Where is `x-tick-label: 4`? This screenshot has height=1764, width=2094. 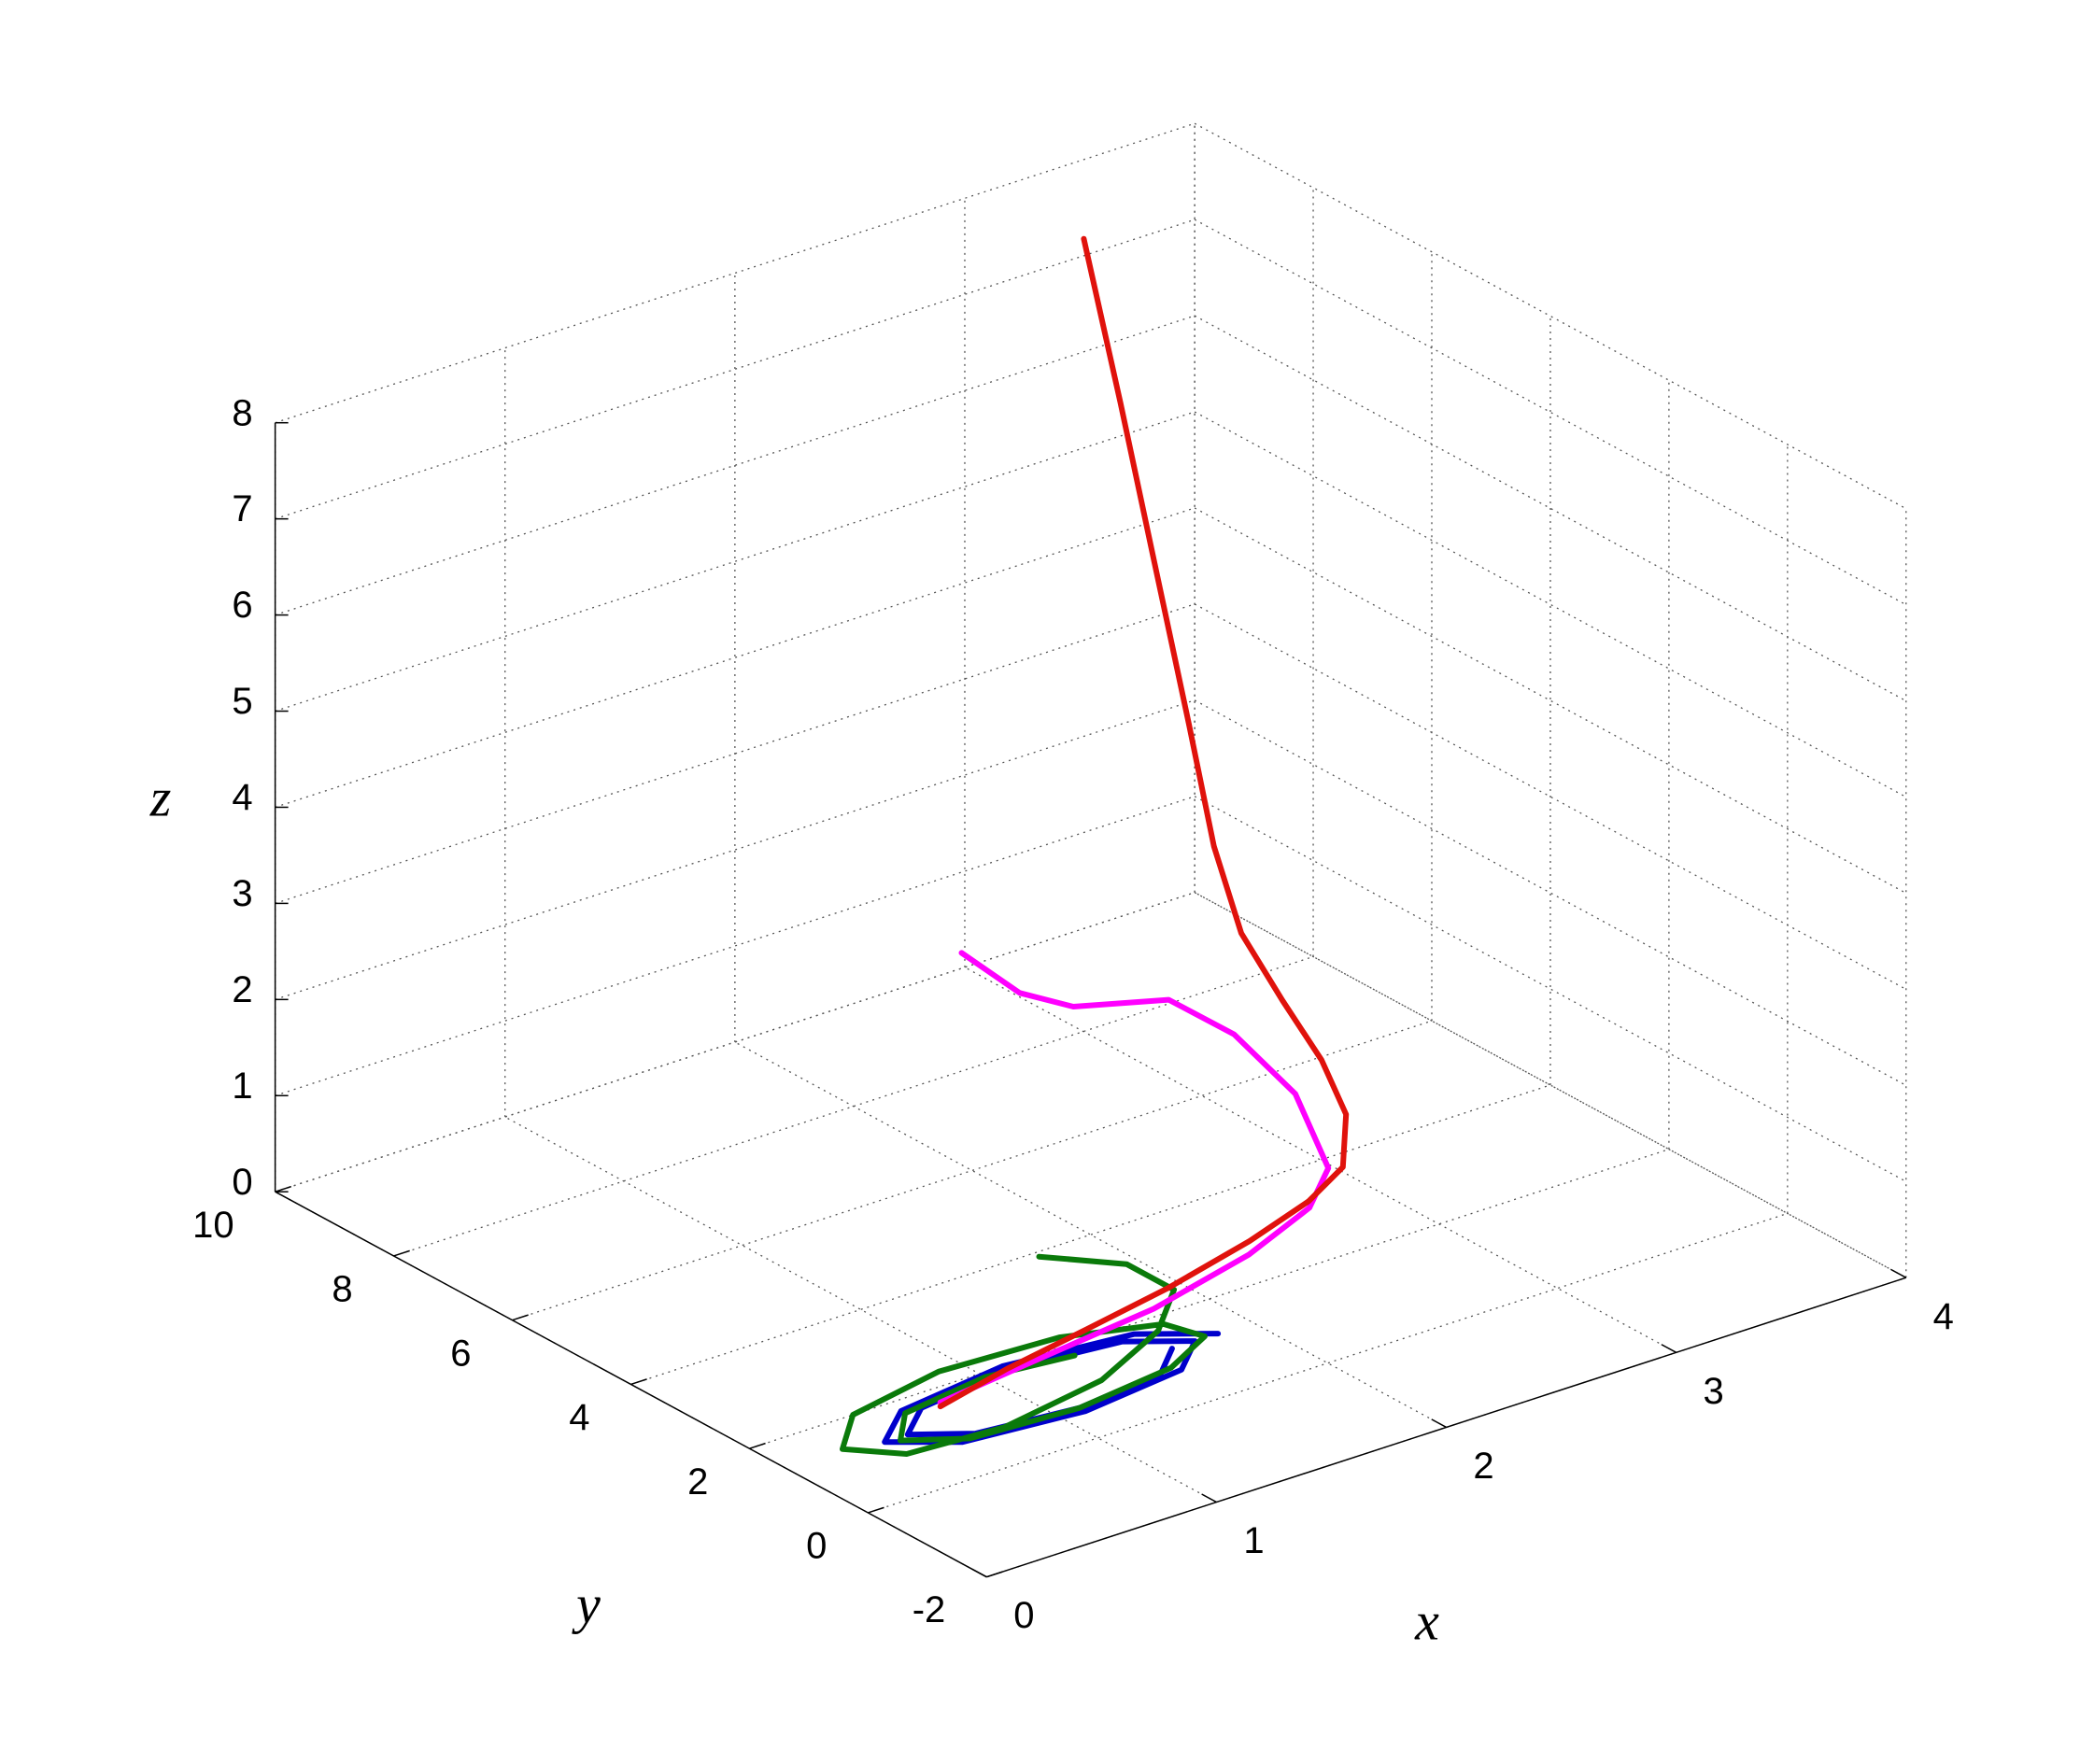 x-tick-label: 4 is located at coordinates (1943, 1316).